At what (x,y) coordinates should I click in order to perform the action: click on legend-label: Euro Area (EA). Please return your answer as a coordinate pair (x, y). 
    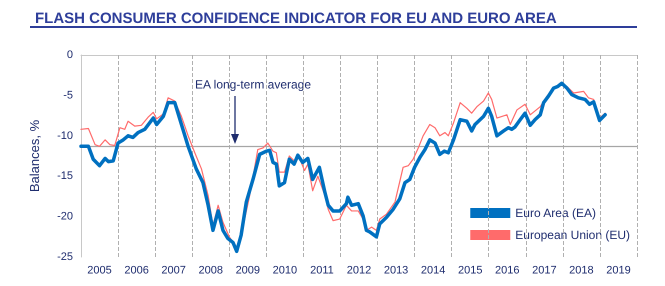
    Looking at the image, I should click on (555, 213).